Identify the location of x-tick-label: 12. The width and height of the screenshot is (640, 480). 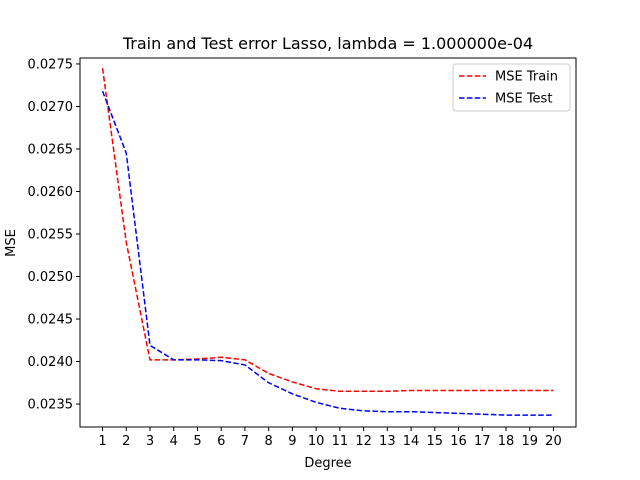
(363, 441).